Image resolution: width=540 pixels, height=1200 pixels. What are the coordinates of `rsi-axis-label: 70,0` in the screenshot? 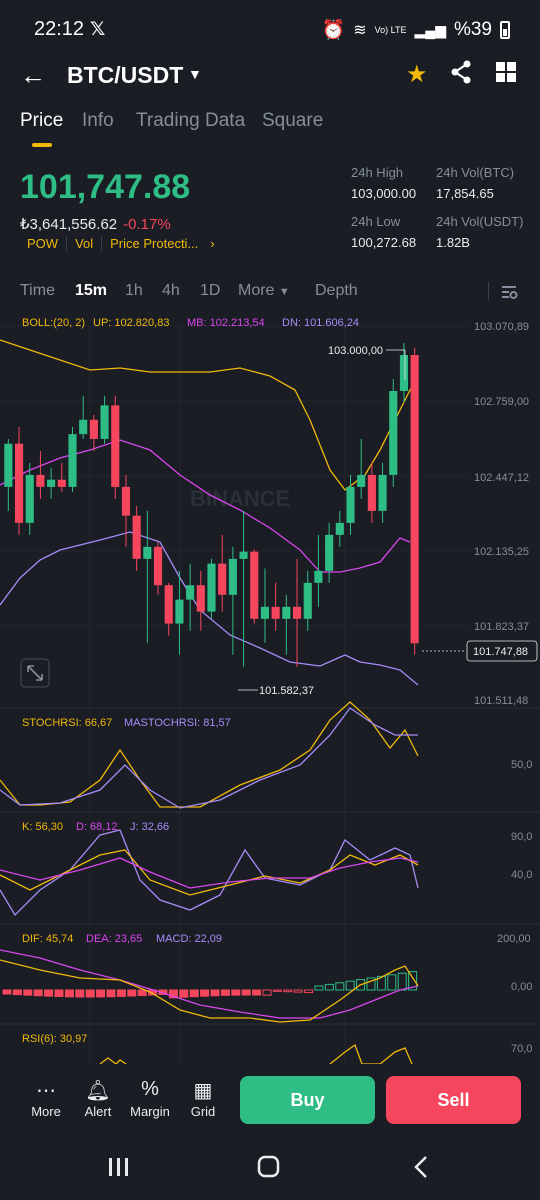 It's located at (521, 1049).